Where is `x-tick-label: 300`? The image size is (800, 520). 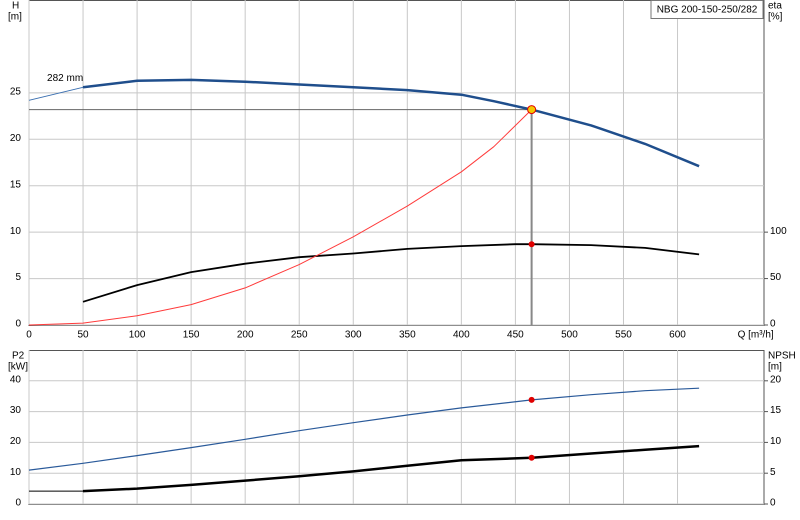 x-tick-label: 300 is located at coordinates (353, 335).